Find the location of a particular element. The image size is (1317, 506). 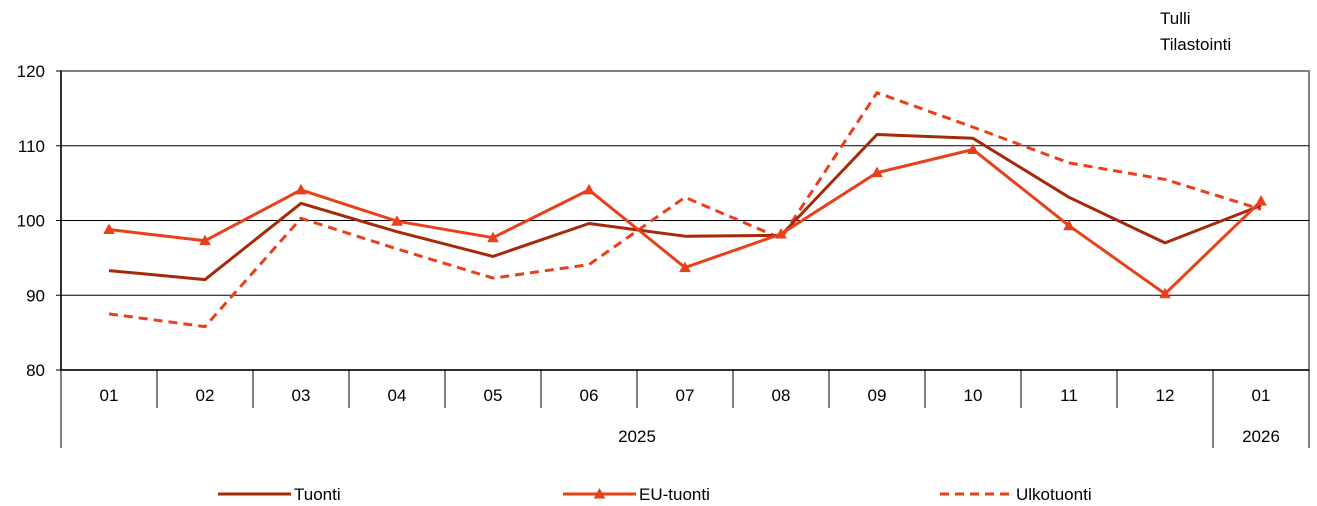

x-tick-label: 06 is located at coordinates (589, 395).